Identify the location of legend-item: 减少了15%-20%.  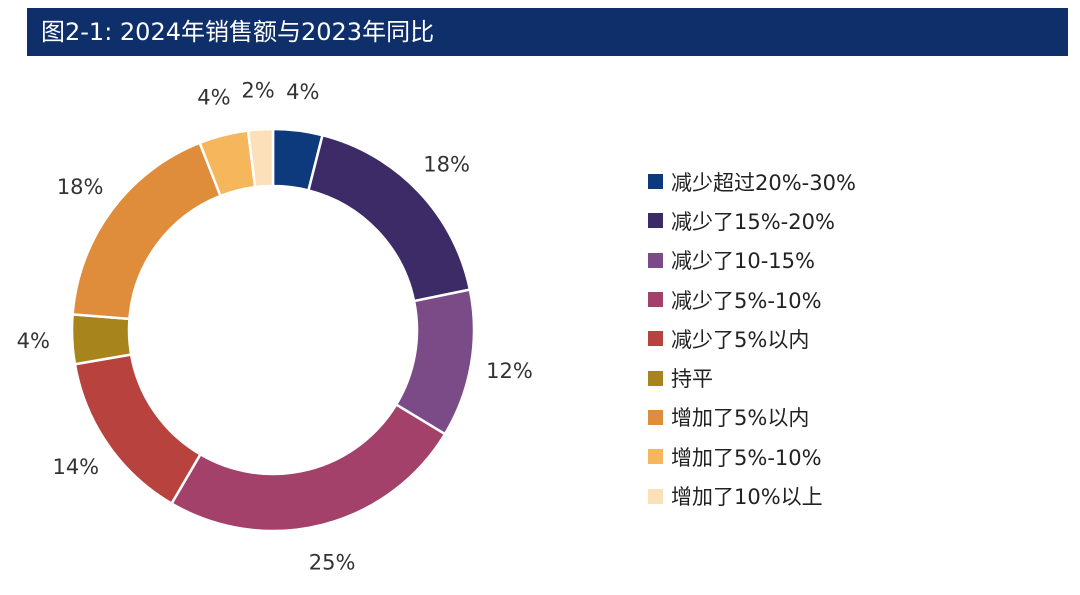
(752, 220).